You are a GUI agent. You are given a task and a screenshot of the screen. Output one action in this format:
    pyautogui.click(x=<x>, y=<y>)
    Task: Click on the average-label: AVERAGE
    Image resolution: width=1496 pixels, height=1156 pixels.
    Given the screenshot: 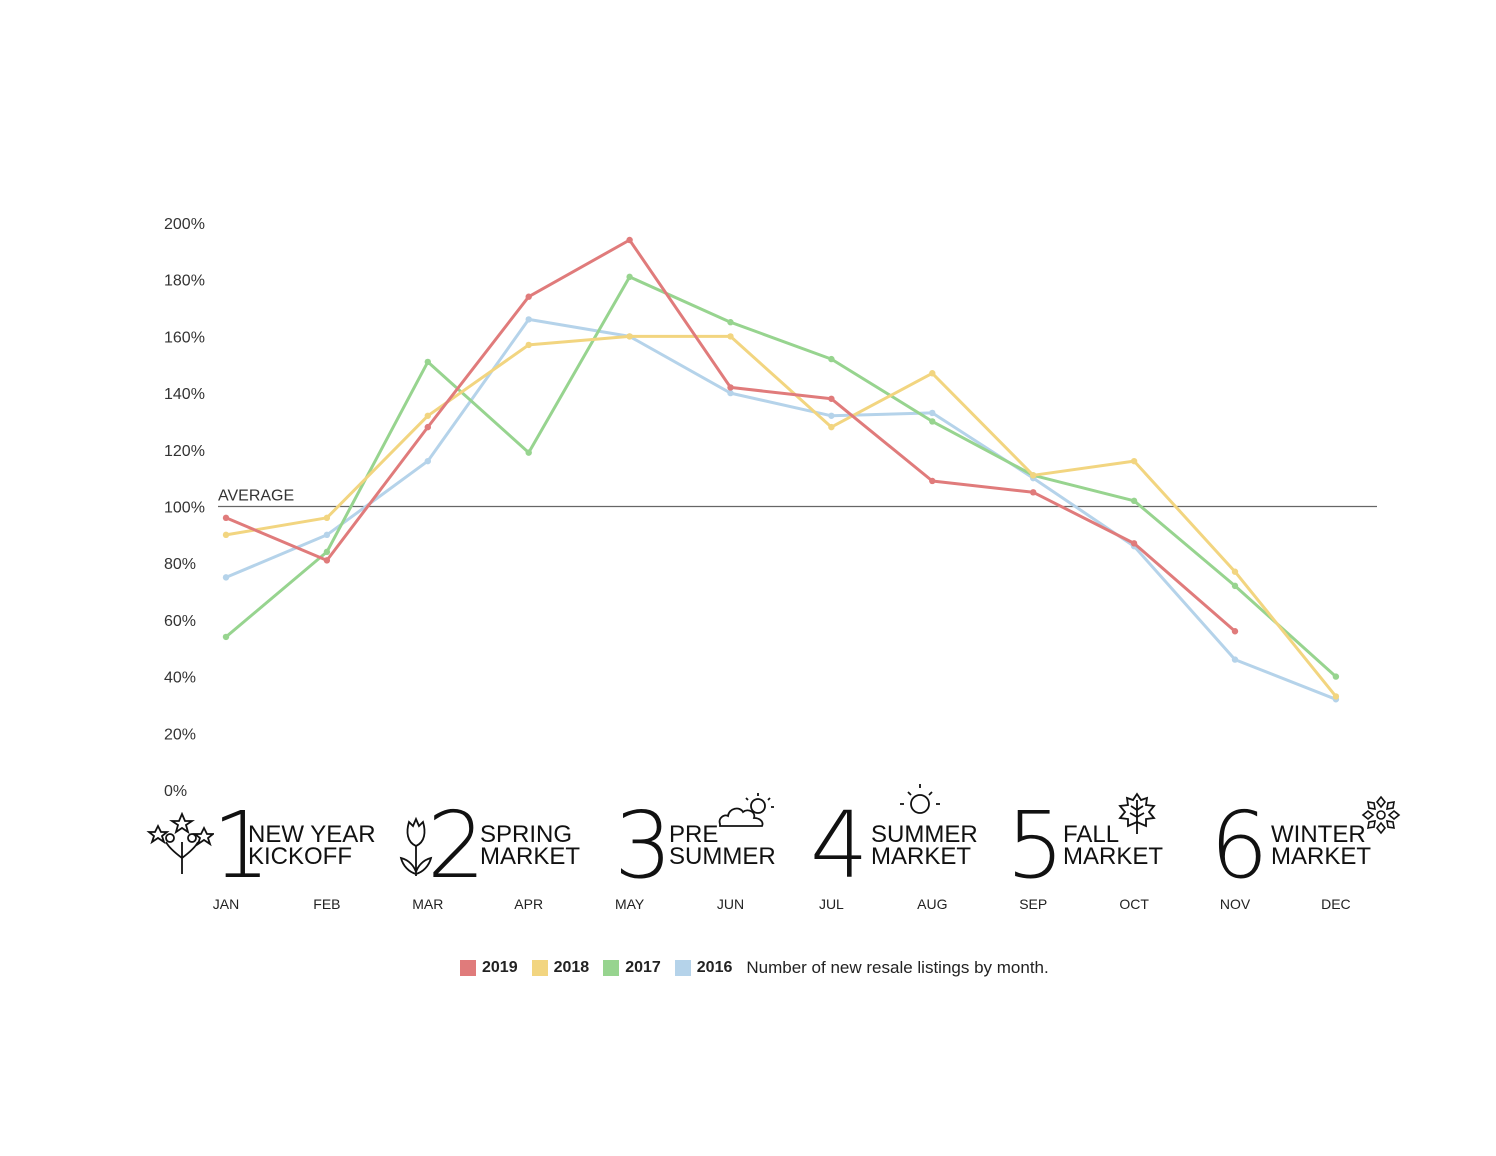 What is the action you would take?
    pyautogui.click(x=256, y=496)
    